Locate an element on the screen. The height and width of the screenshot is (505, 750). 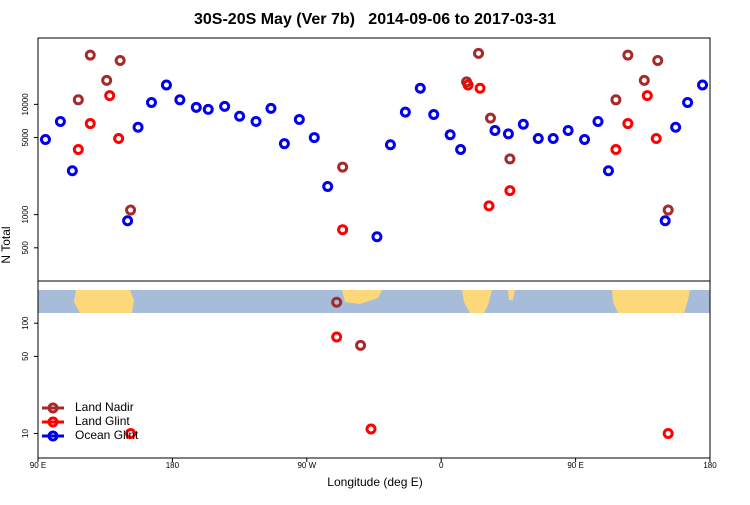
map-strip is located at coordinates (374, 301).